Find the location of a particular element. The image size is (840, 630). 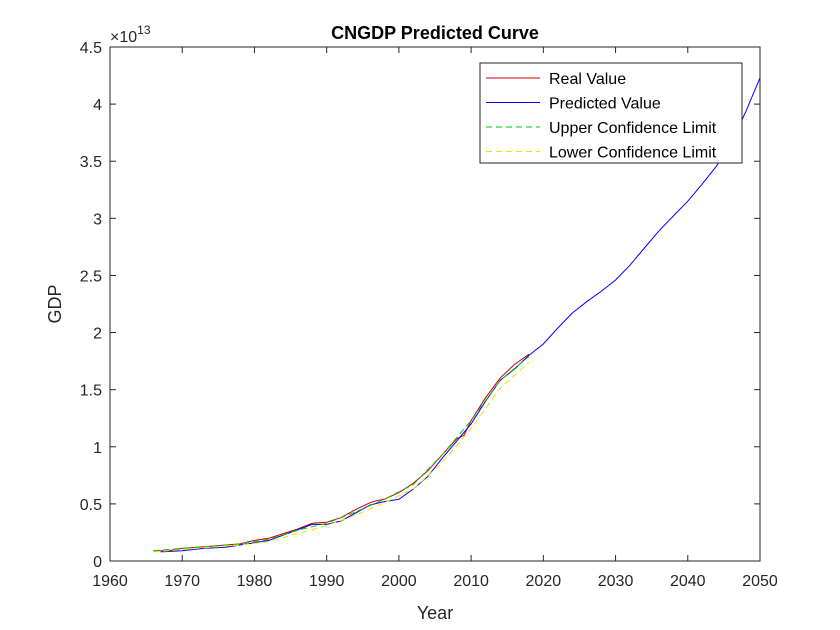

y-exponent-power: 13 is located at coordinates (144, 30).